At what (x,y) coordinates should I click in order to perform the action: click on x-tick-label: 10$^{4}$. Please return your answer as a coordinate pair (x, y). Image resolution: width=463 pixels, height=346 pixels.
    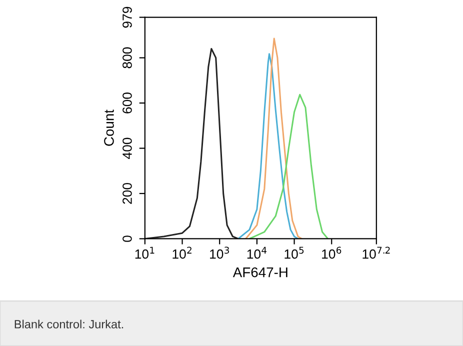
    Looking at the image, I should click on (257, 252).